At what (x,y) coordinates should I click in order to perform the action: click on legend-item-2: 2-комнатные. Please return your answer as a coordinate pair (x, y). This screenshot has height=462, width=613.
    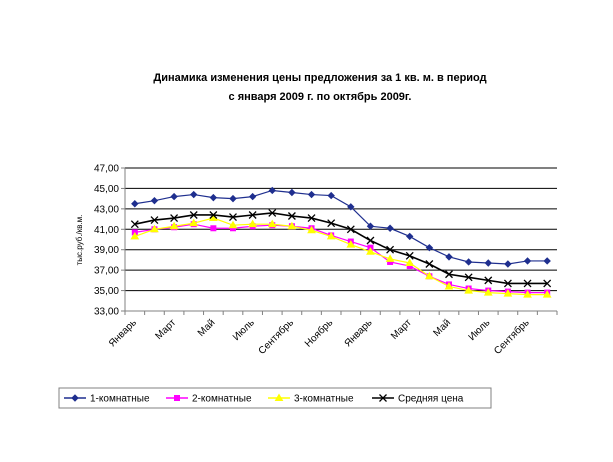
    Looking at the image, I should click on (209, 399).